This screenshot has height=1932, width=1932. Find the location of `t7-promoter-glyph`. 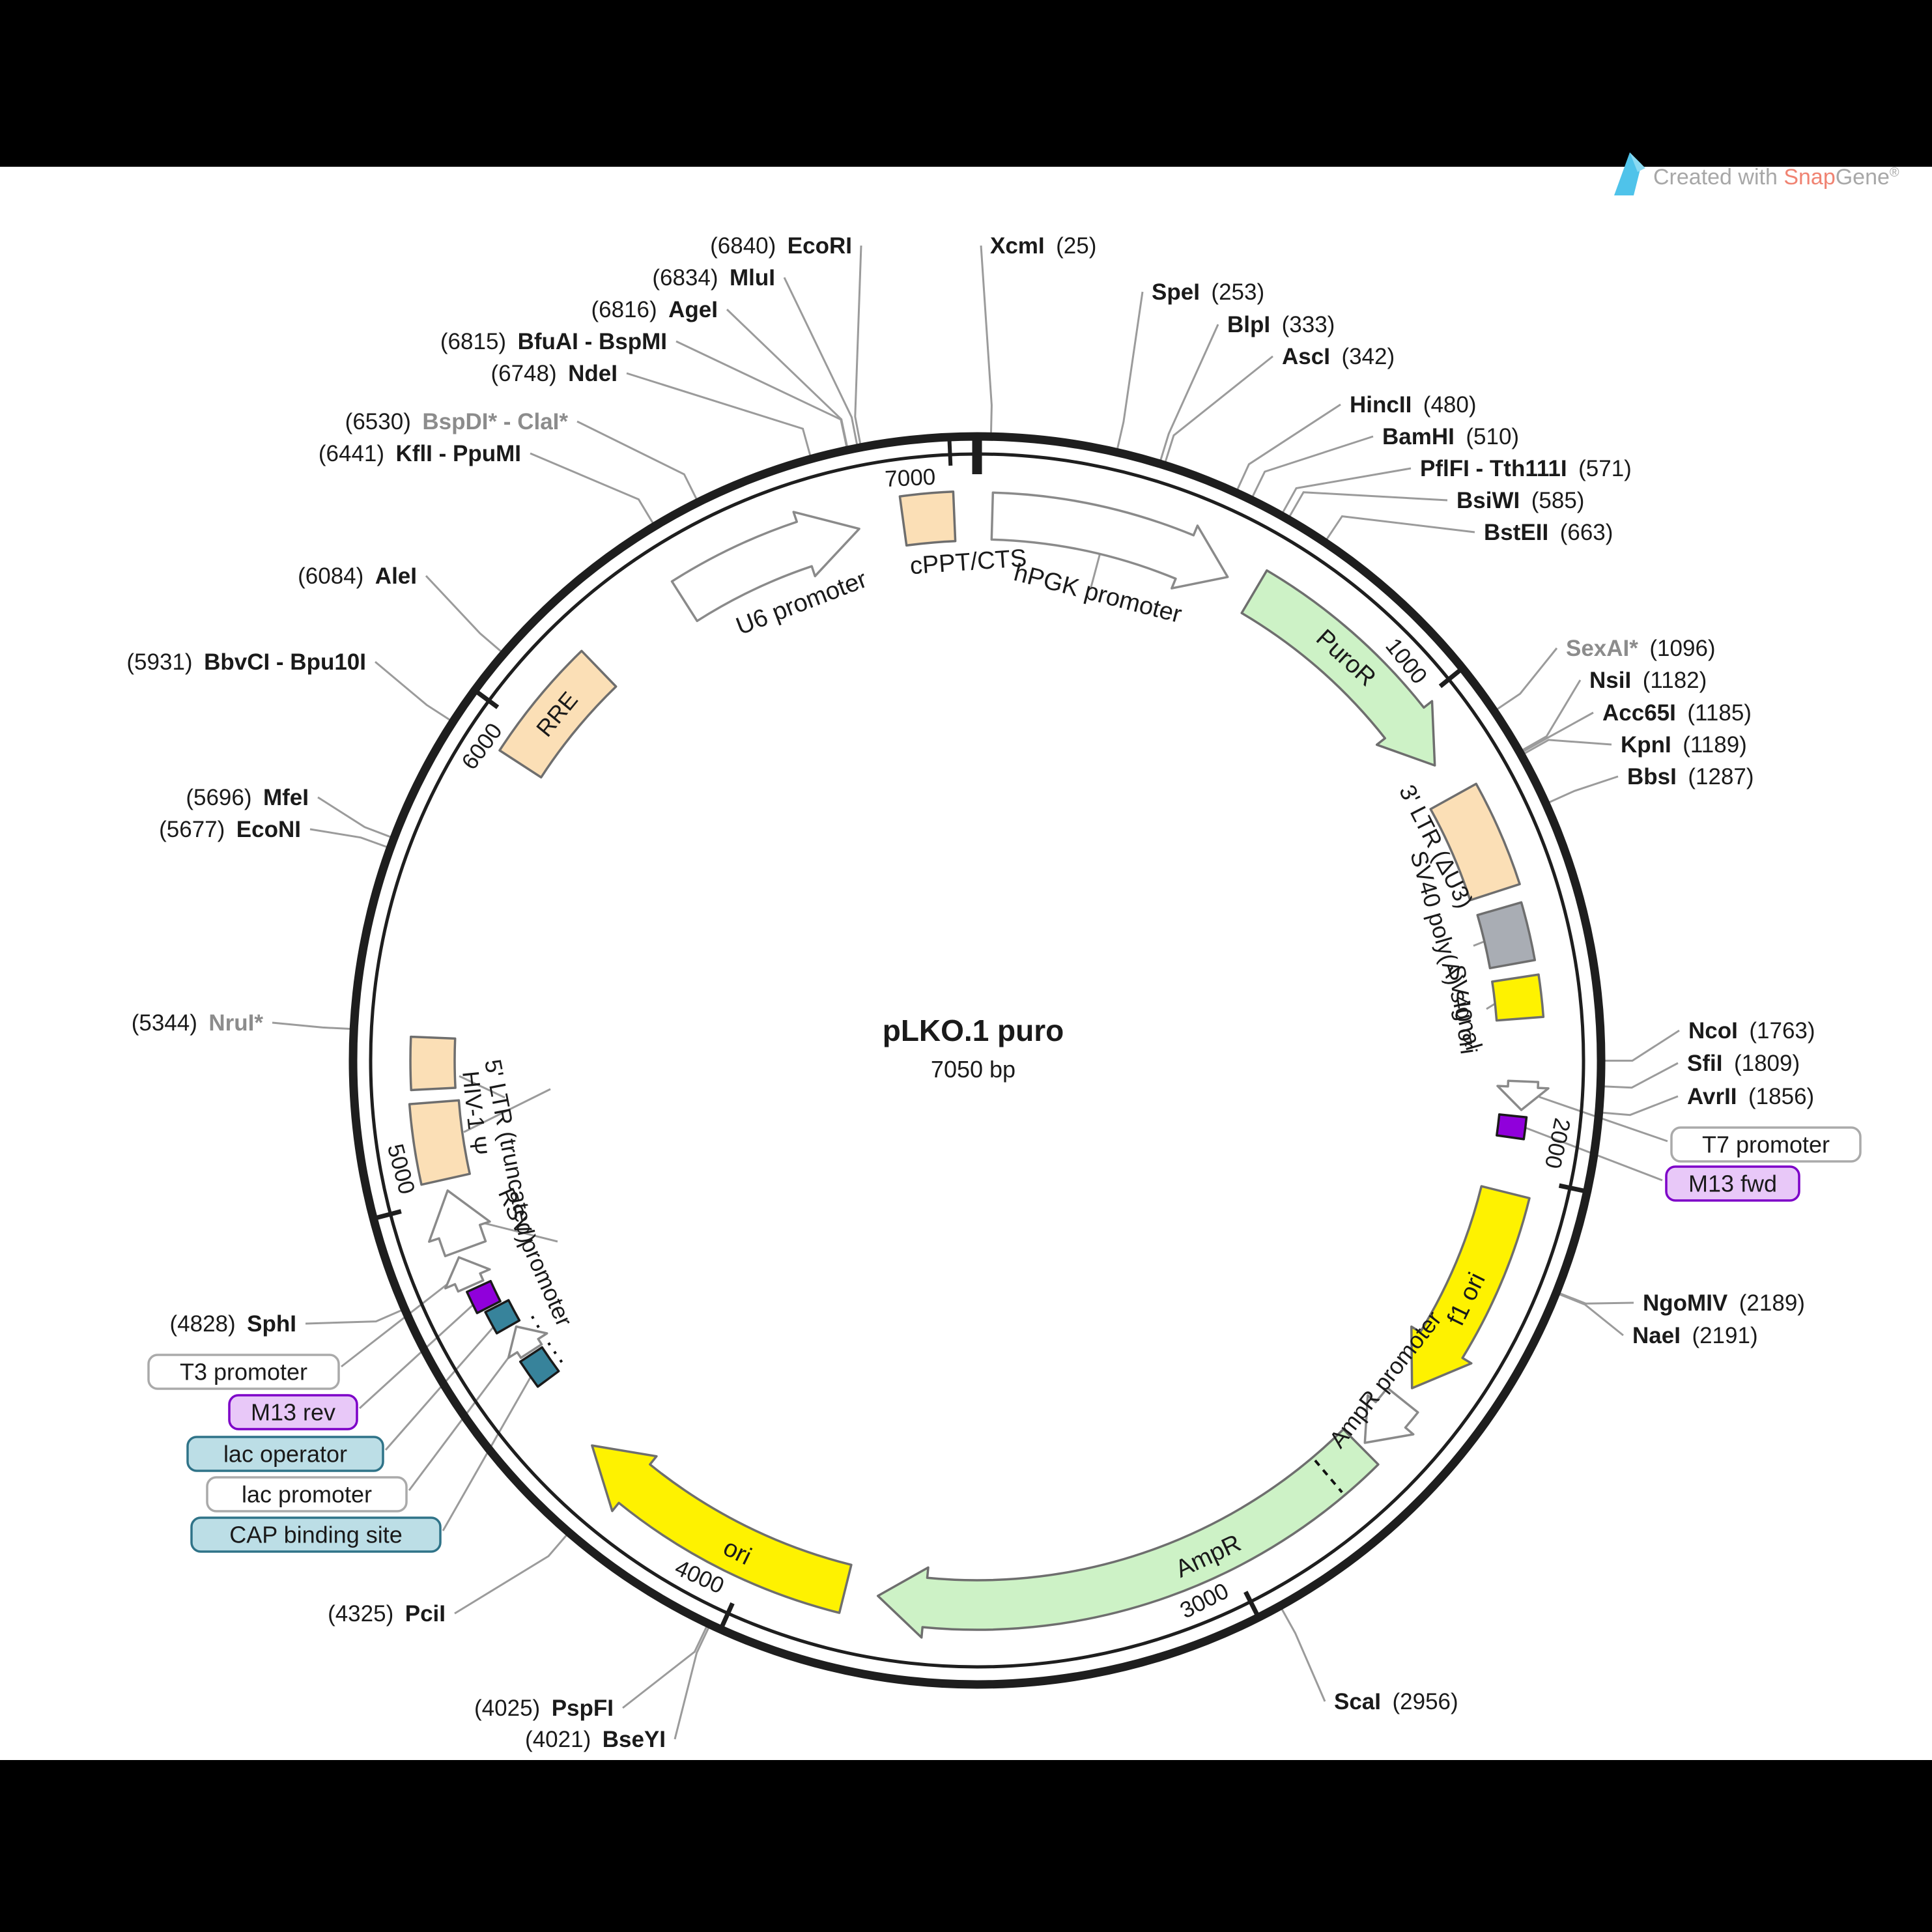

t7-promoter-glyph is located at coordinates (1523, 1095).